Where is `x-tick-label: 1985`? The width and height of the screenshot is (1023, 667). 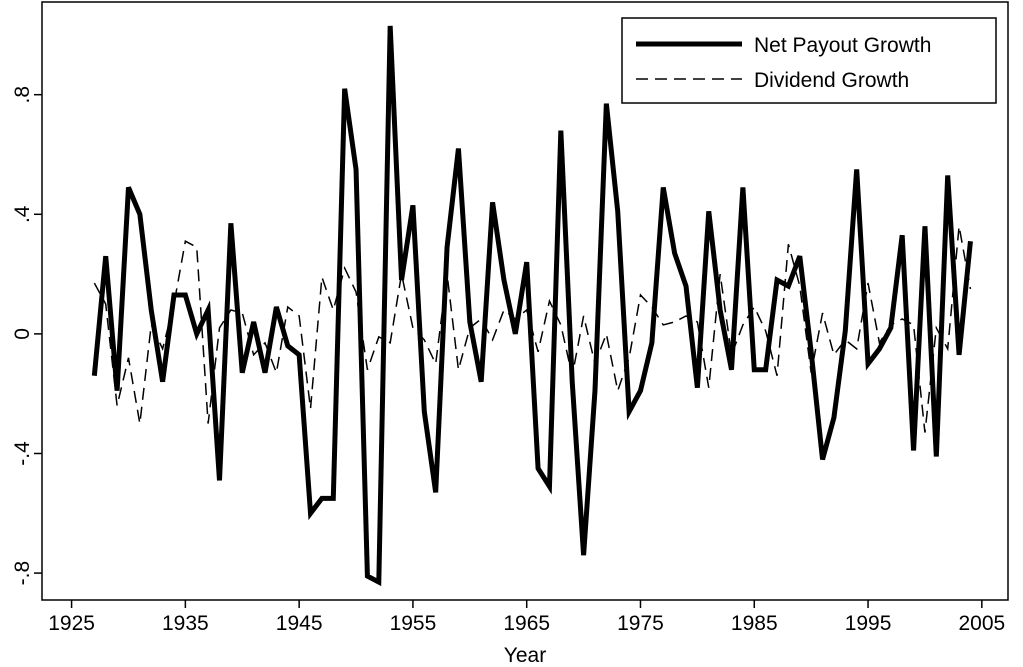
x-tick-label: 1985 is located at coordinates (754, 623).